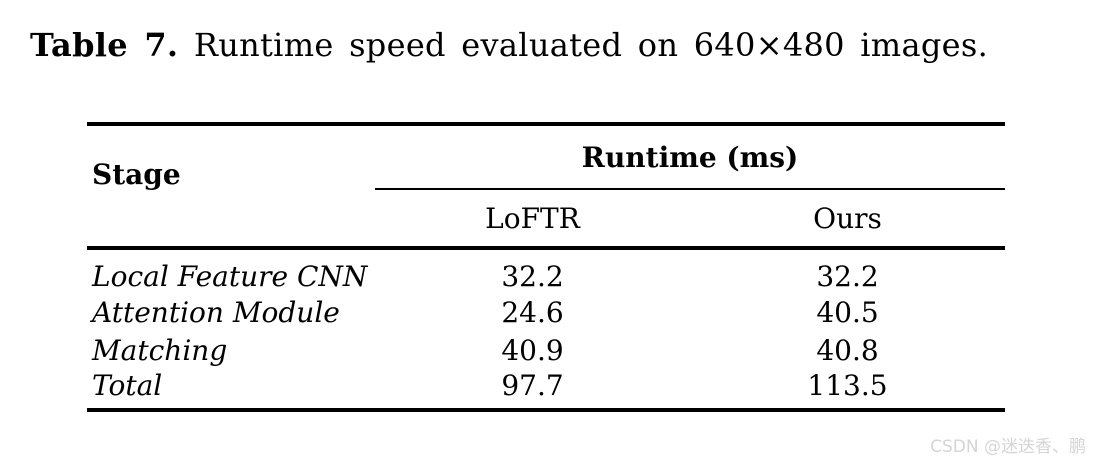 Image resolution: width=1094 pixels, height=465 pixels. I want to click on ours-value: 113.5, so click(847, 385).